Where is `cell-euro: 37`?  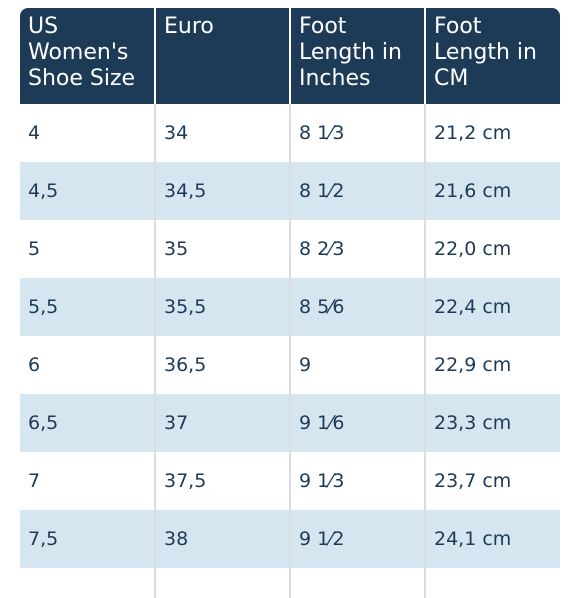
cell-euro: 37 is located at coordinates (223, 423).